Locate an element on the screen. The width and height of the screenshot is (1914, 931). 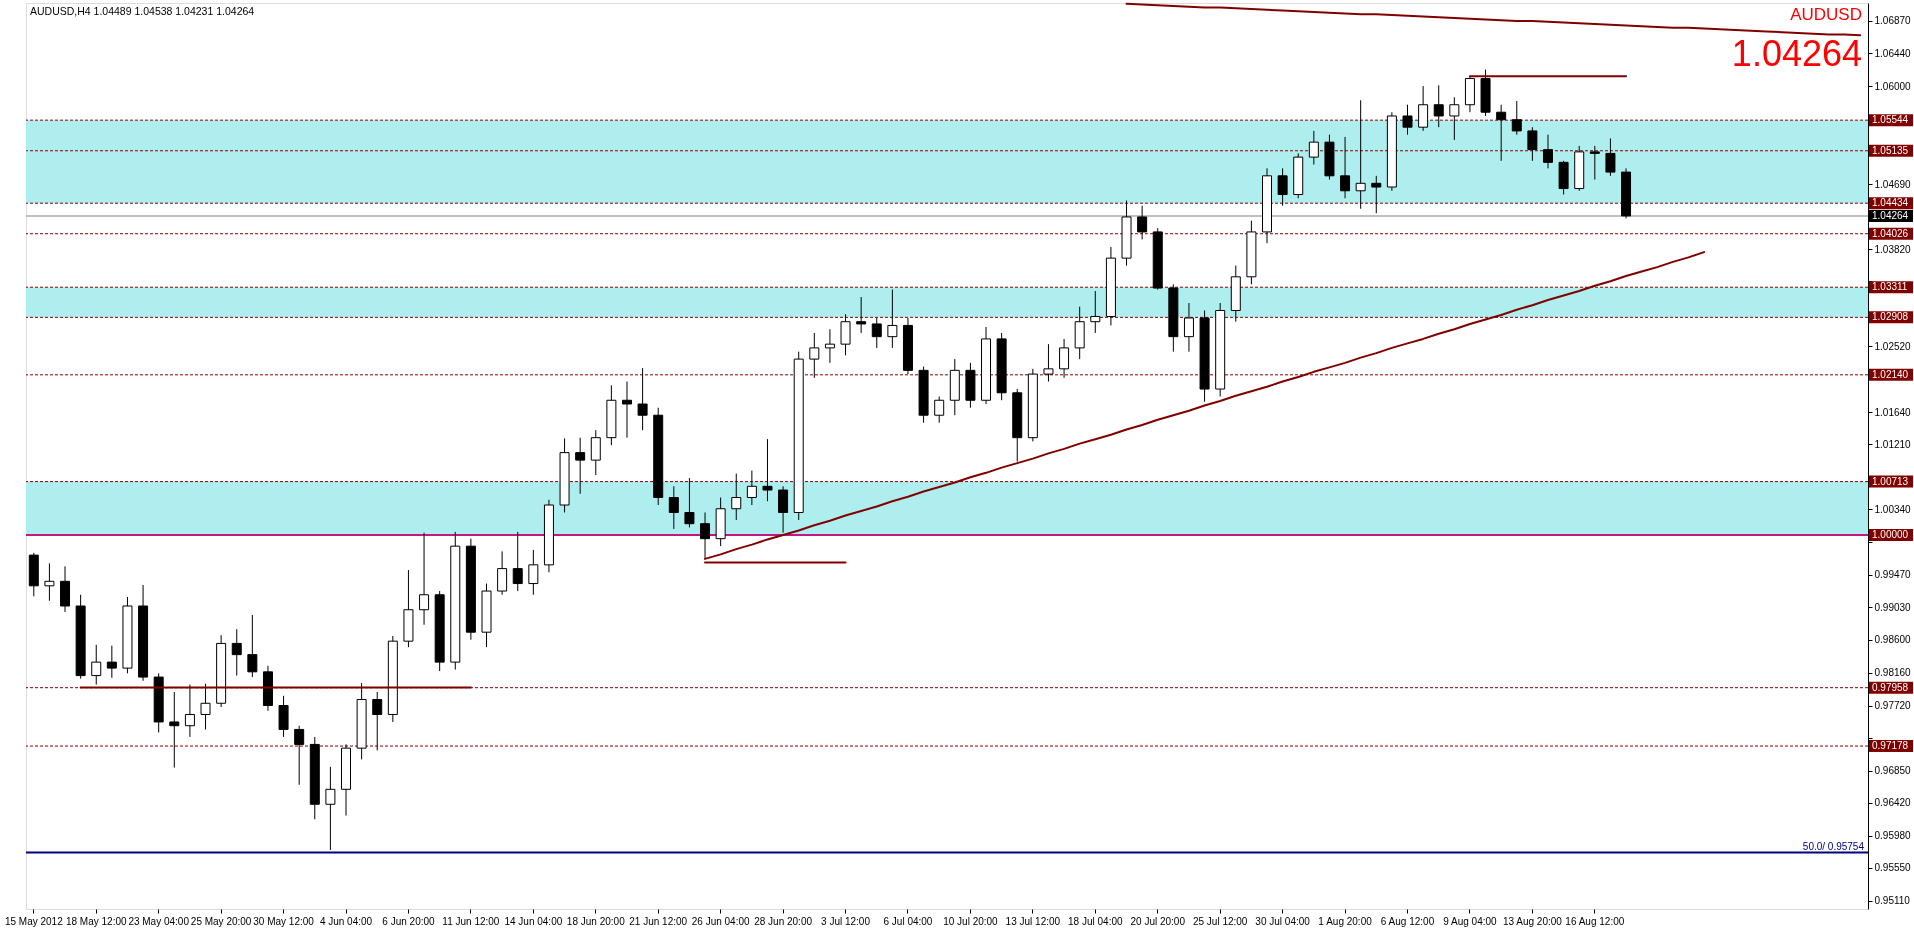
y-tick-label: 1.04690 is located at coordinates (1893, 184).